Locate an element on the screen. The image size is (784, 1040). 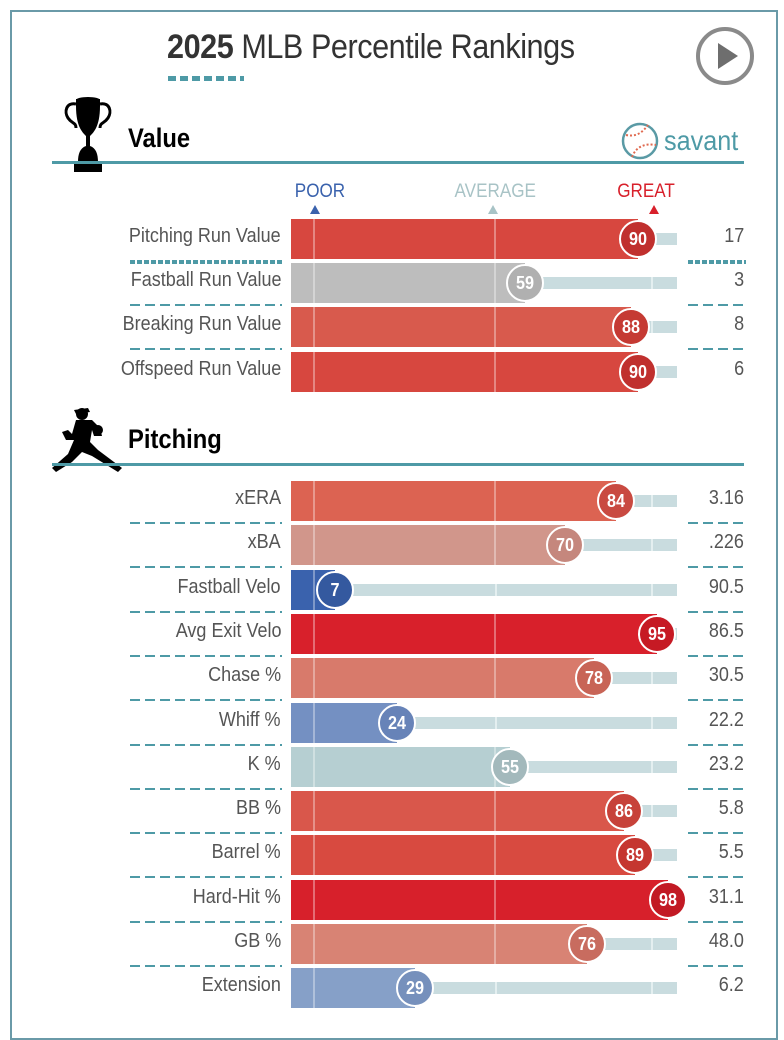
percentile-value: 95 is located at coordinates (656, 633).